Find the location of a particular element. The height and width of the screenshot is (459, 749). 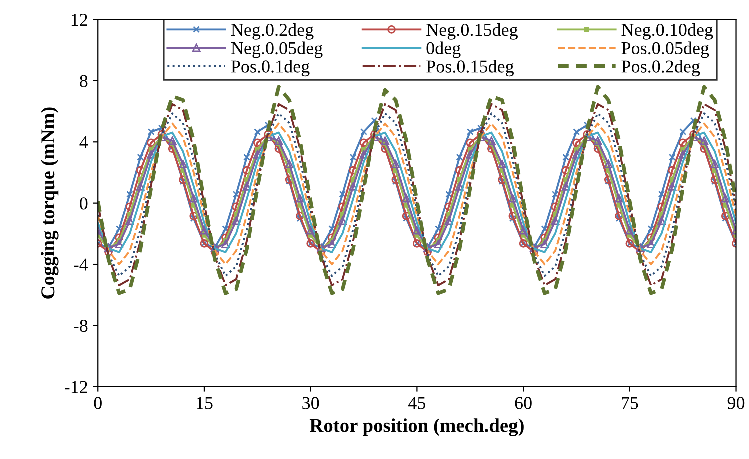

legend-label: Pos.0.15deg is located at coordinates (470, 68).